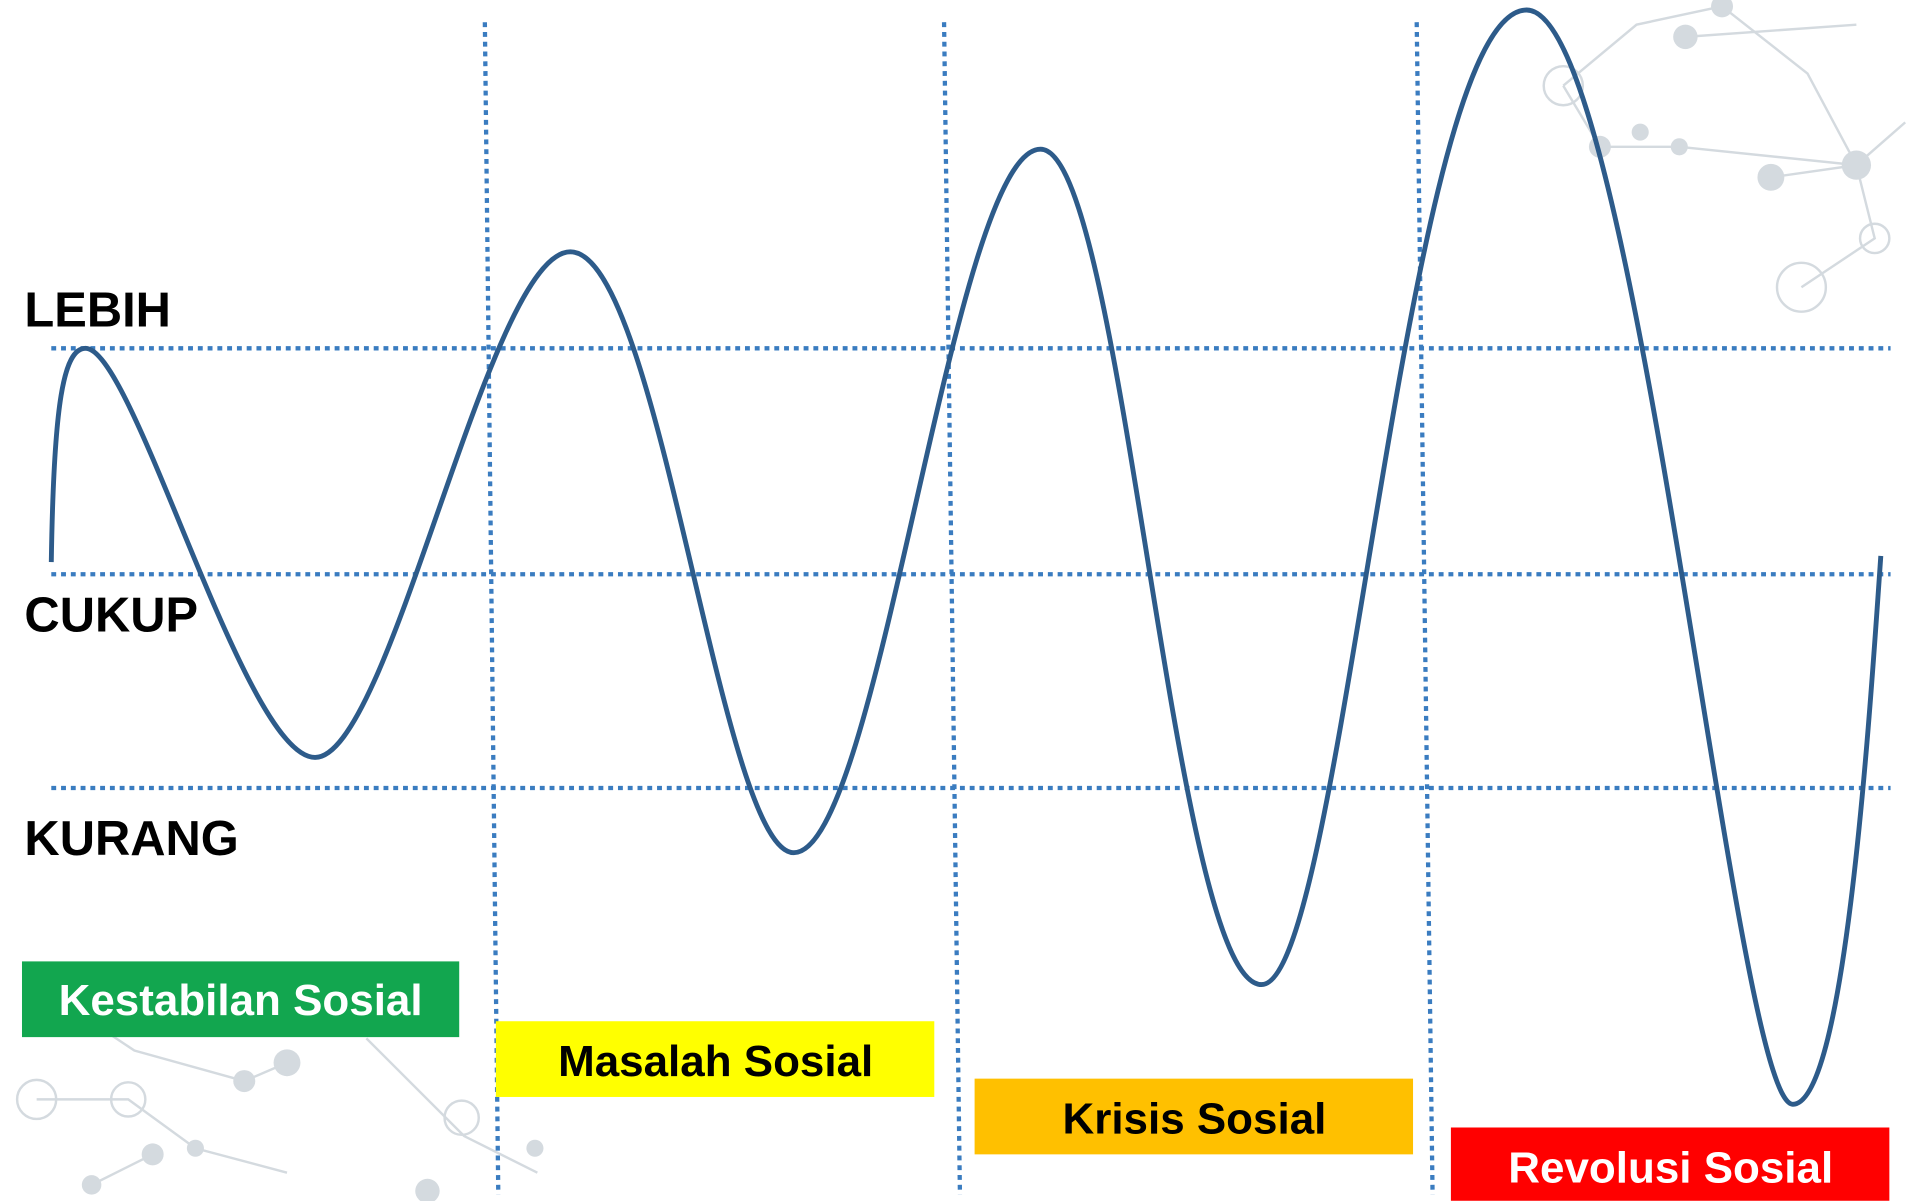  I want to click on phase-label: Masalah Sosial, so click(715, 1061).